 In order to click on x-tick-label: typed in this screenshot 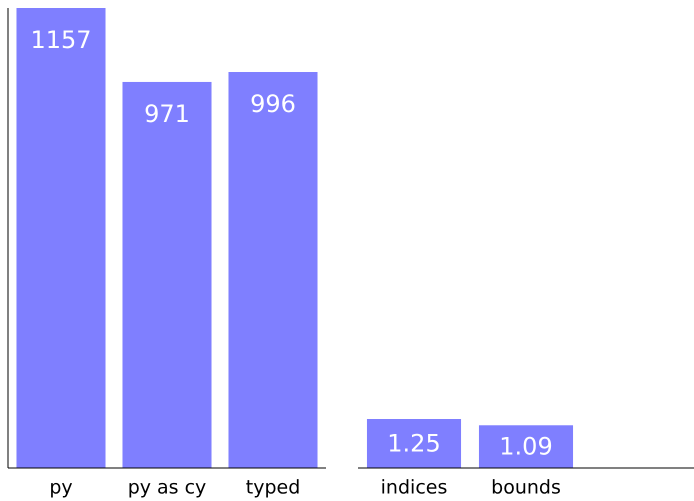, I will do `click(273, 487)`.